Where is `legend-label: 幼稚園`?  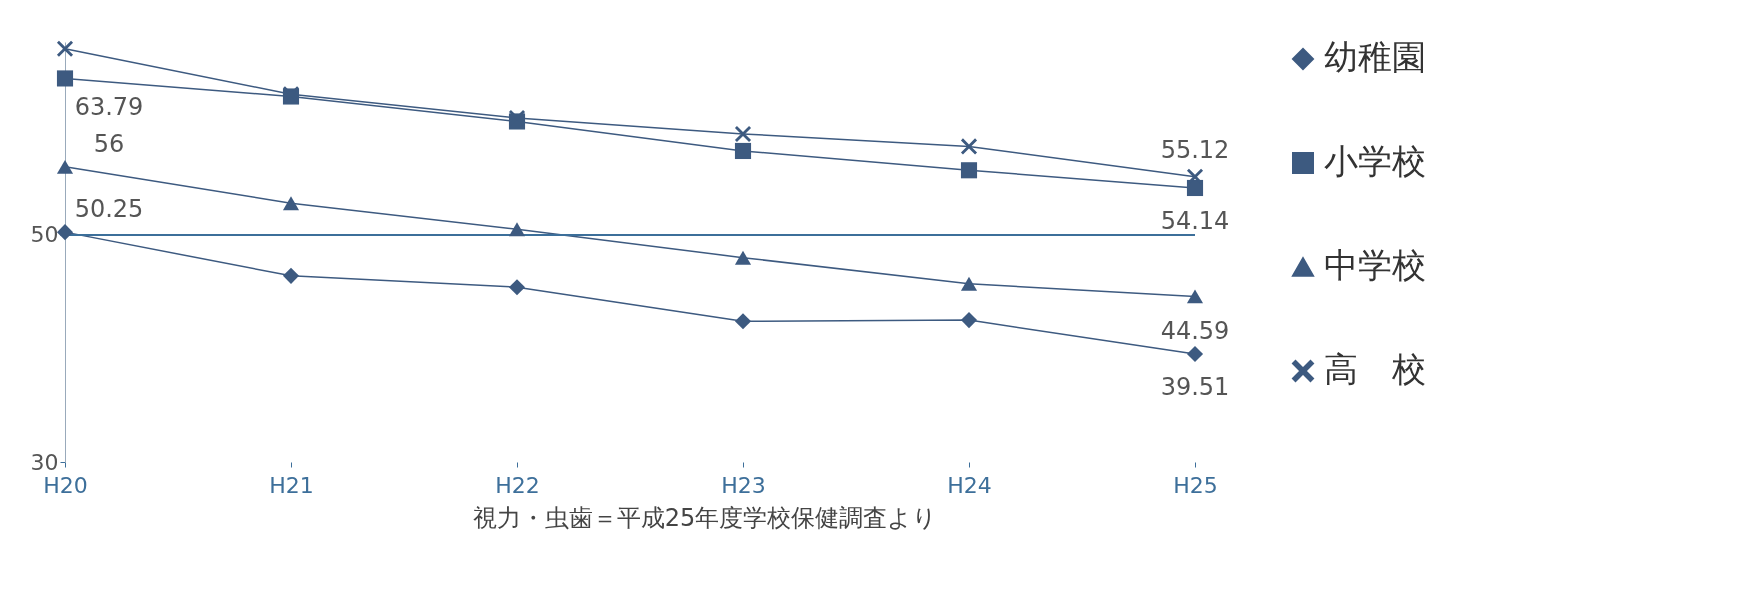 legend-label: 幼稚園 is located at coordinates (1375, 57).